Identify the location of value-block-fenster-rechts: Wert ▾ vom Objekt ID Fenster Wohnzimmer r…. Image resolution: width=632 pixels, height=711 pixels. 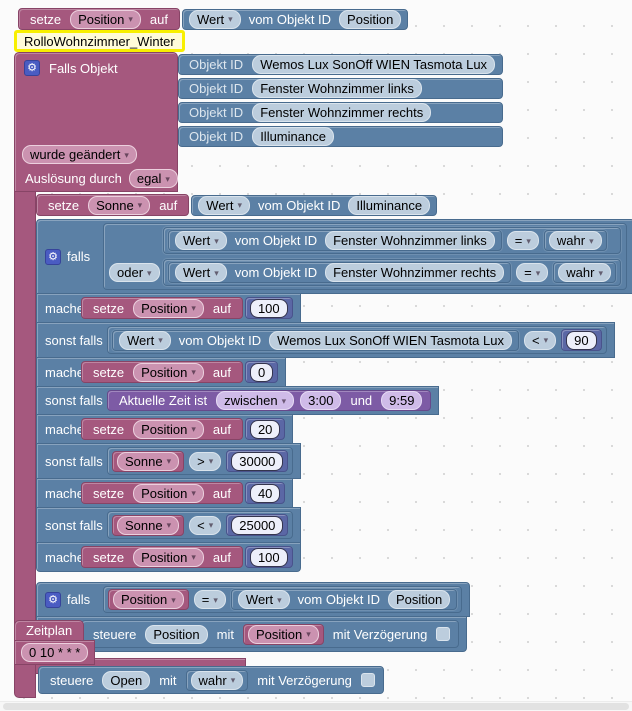
(340, 272).